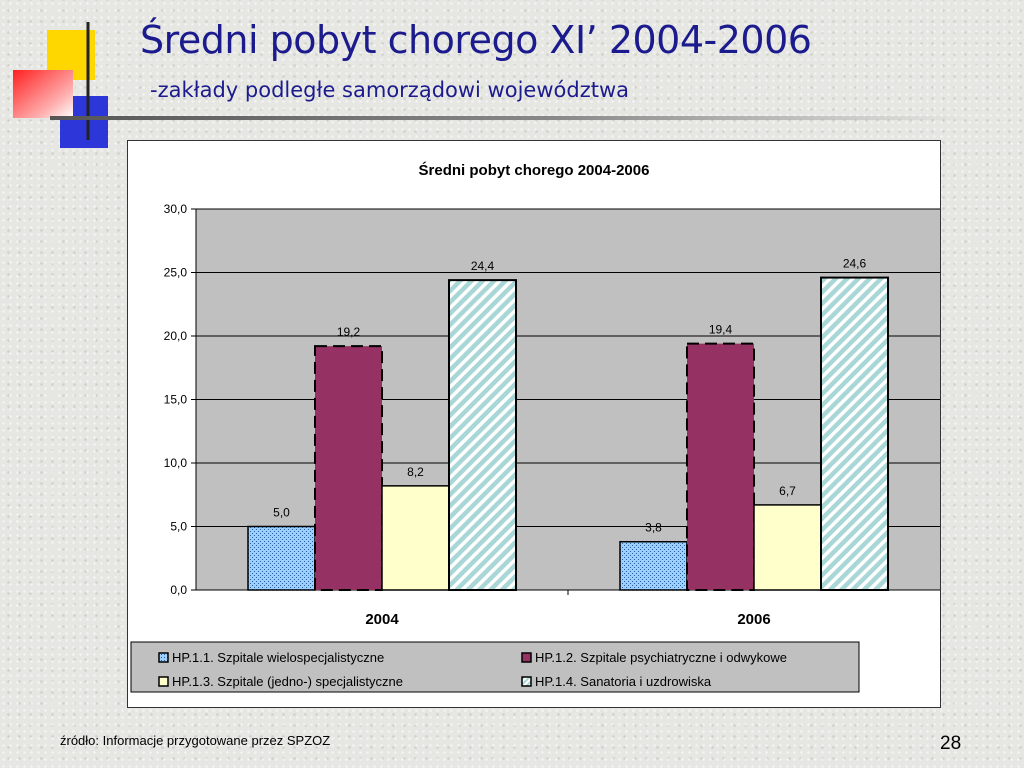 Image resolution: width=1024 pixels, height=768 pixels. I want to click on data-label: 8,2, so click(415, 472).